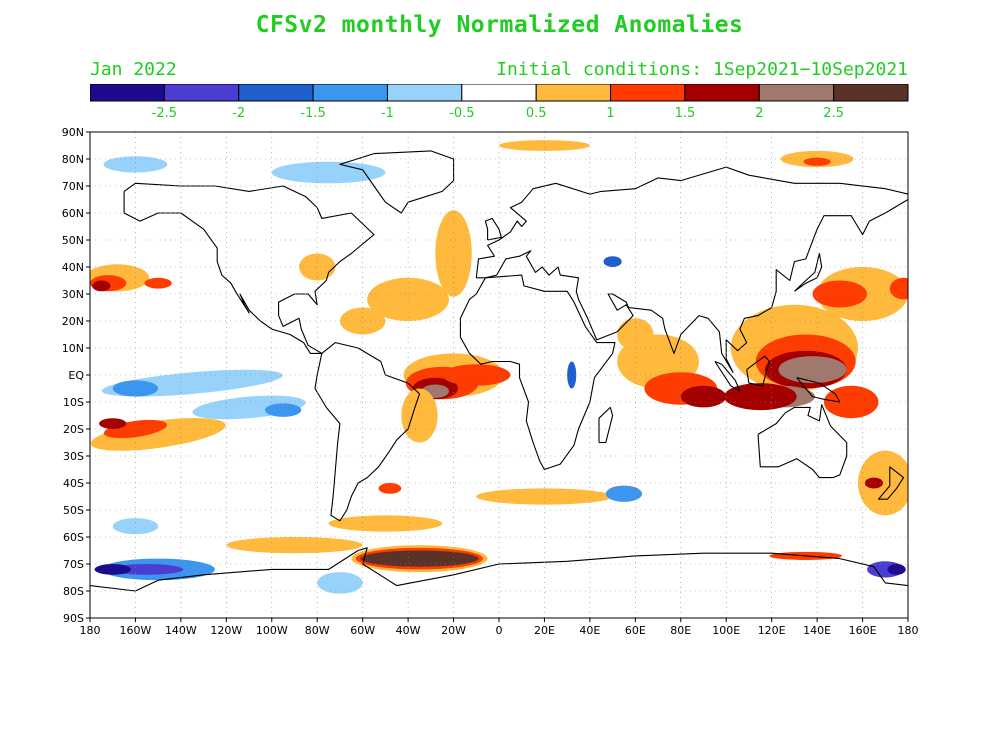 The width and height of the screenshot is (999, 750). I want to click on lat-label: 10N, so click(73, 348).